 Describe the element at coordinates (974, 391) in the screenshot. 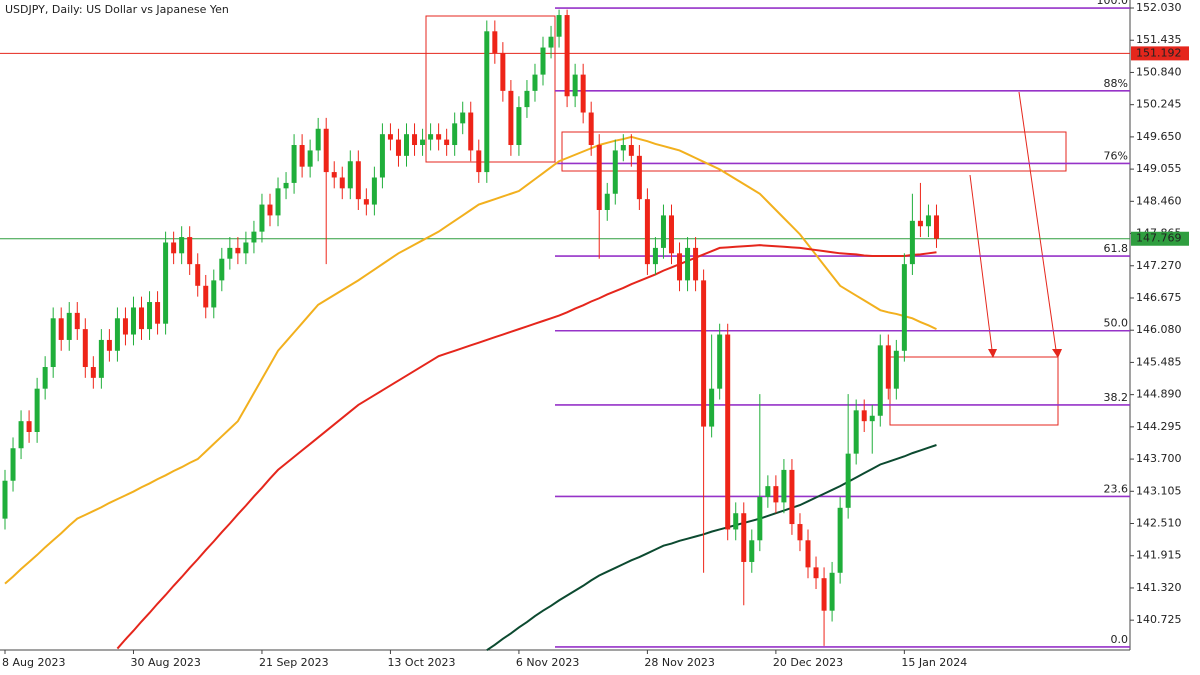

I see `target-box` at that location.